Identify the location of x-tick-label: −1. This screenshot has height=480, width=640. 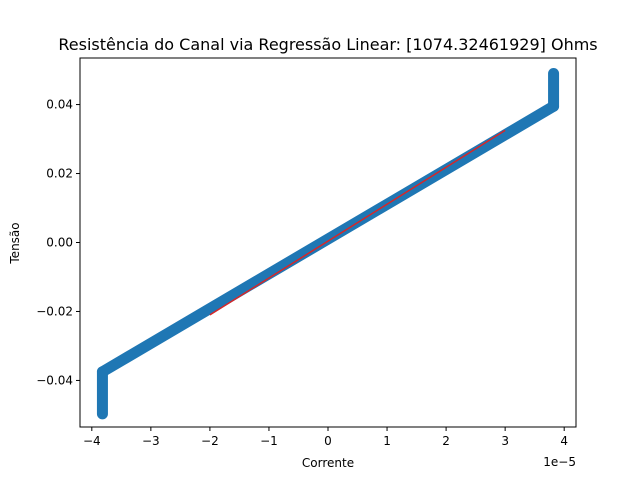
(269, 441).